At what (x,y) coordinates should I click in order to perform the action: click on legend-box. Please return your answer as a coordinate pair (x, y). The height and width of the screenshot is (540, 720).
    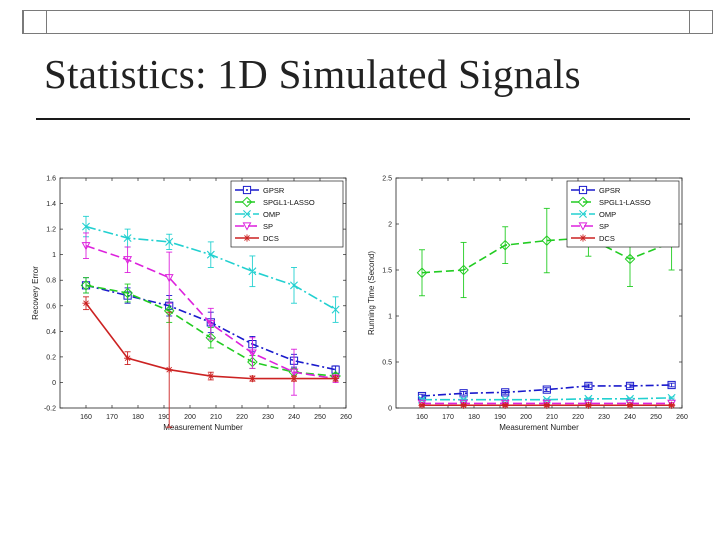
    Looking at the image, I should click on (287, 214).